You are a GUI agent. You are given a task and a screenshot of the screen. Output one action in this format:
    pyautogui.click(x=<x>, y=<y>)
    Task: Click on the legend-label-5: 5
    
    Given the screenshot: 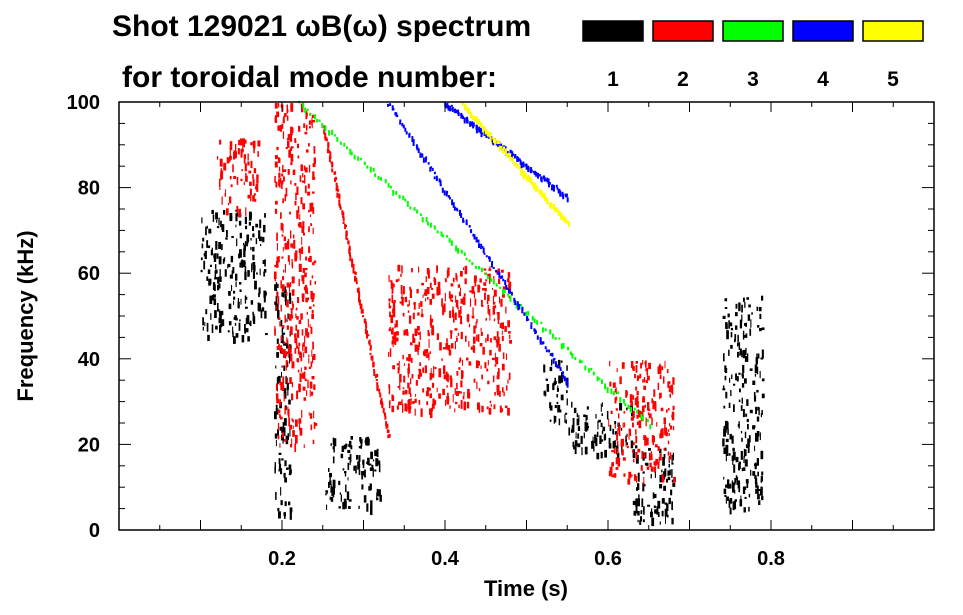 What is the action you would take?
    pyautogui.click(x=893, y=79)
    